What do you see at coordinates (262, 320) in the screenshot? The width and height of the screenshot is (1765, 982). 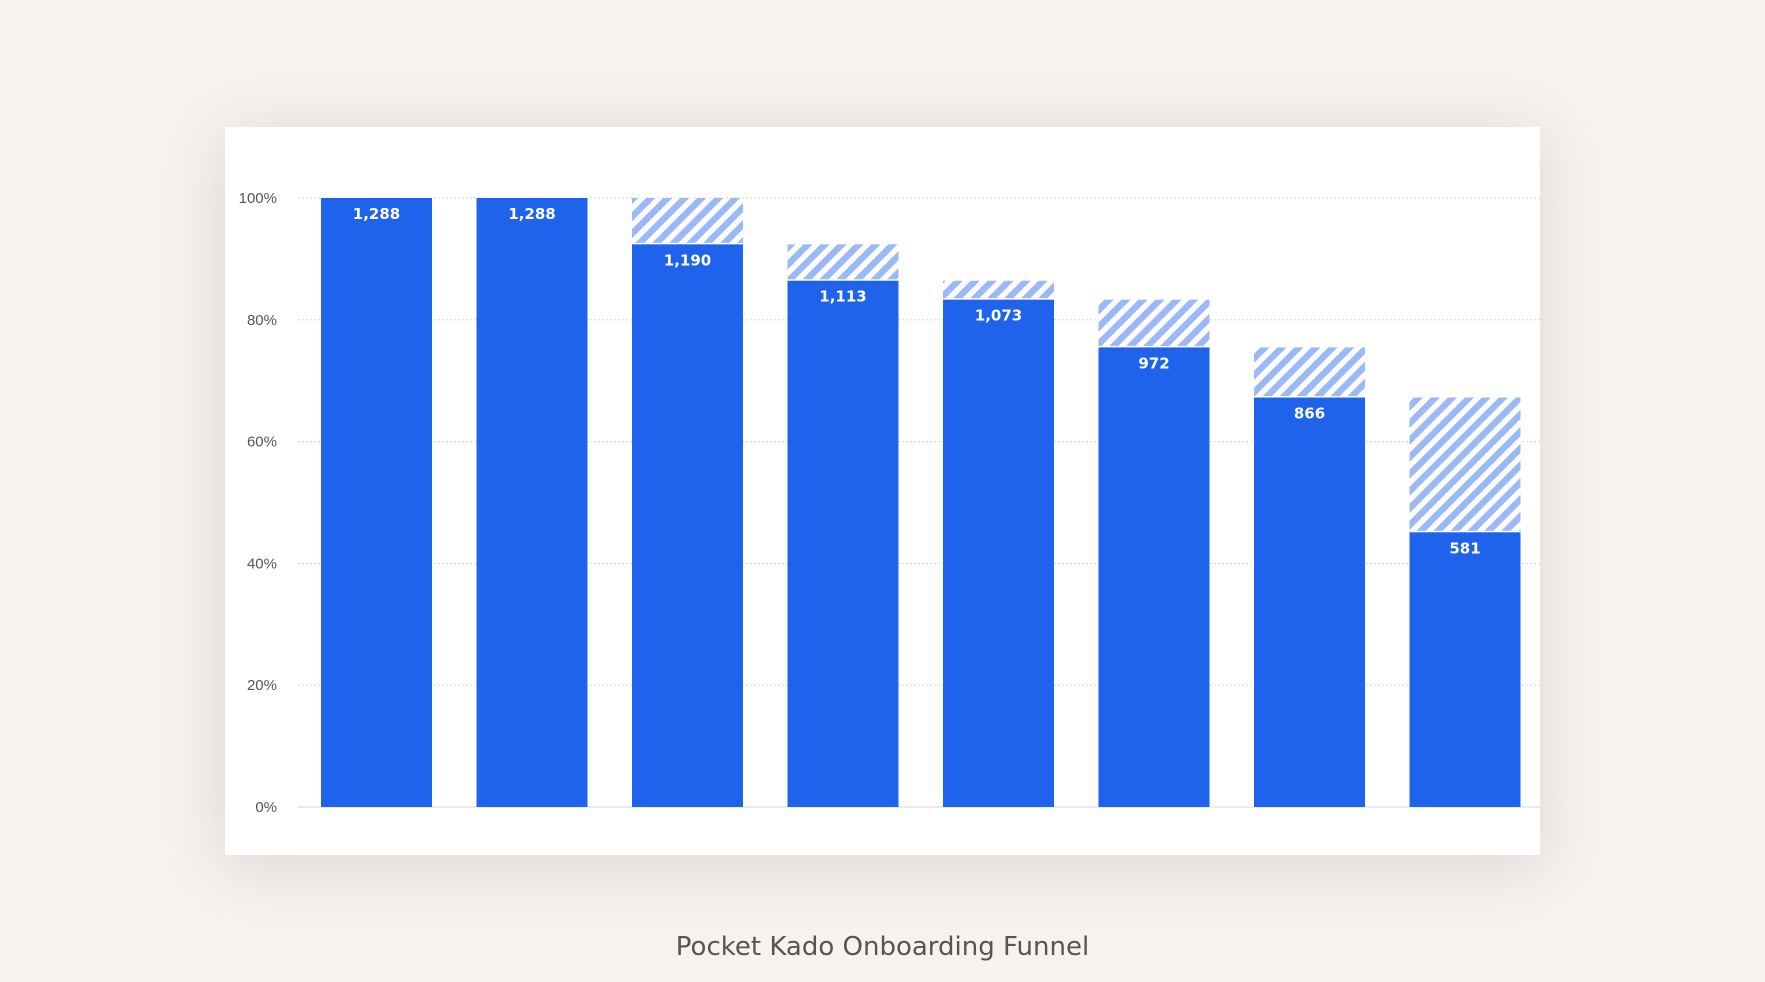 I see `y-tick-label: 80%` at bounding box center [262, 320].